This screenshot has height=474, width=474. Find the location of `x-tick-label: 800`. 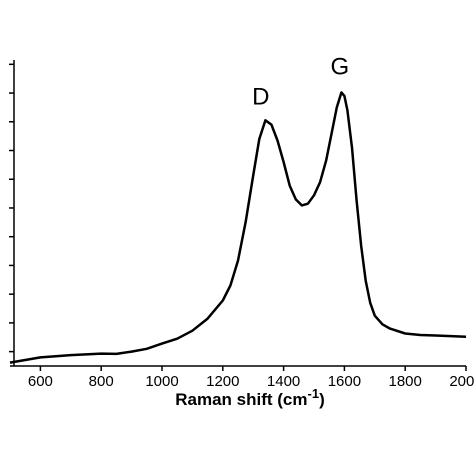

x-tick-label: 800 is located at coordinates (101, 381).